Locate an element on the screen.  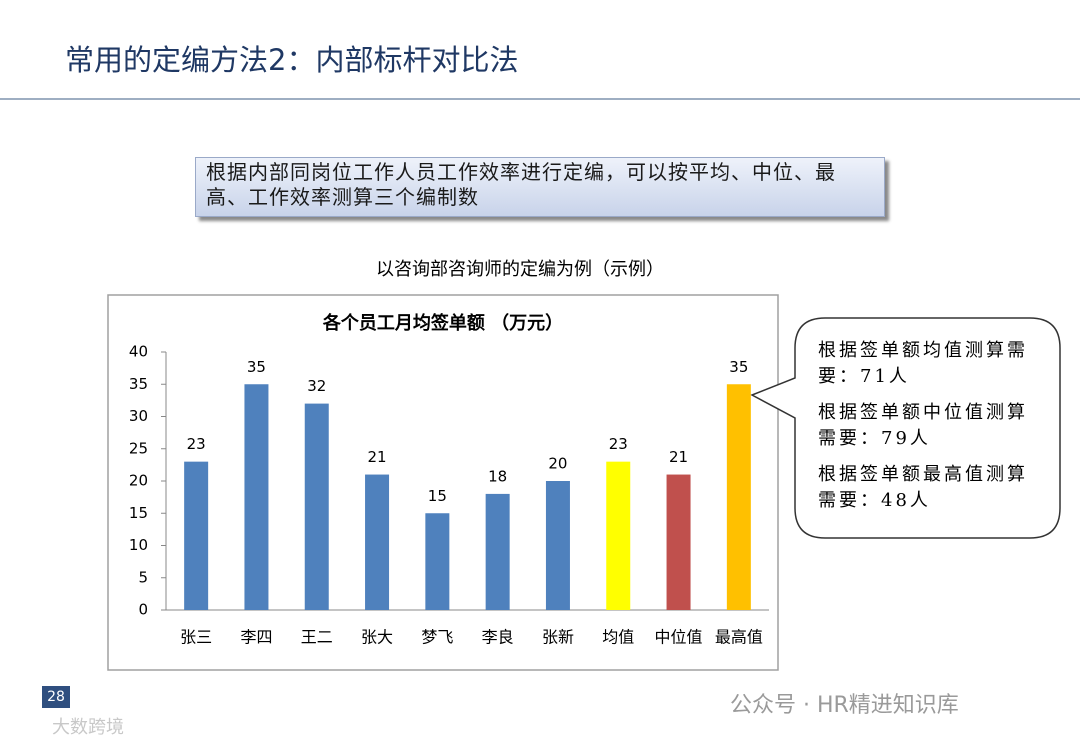
logo-text: 大数跨境 is located at coordinates (88, 727).